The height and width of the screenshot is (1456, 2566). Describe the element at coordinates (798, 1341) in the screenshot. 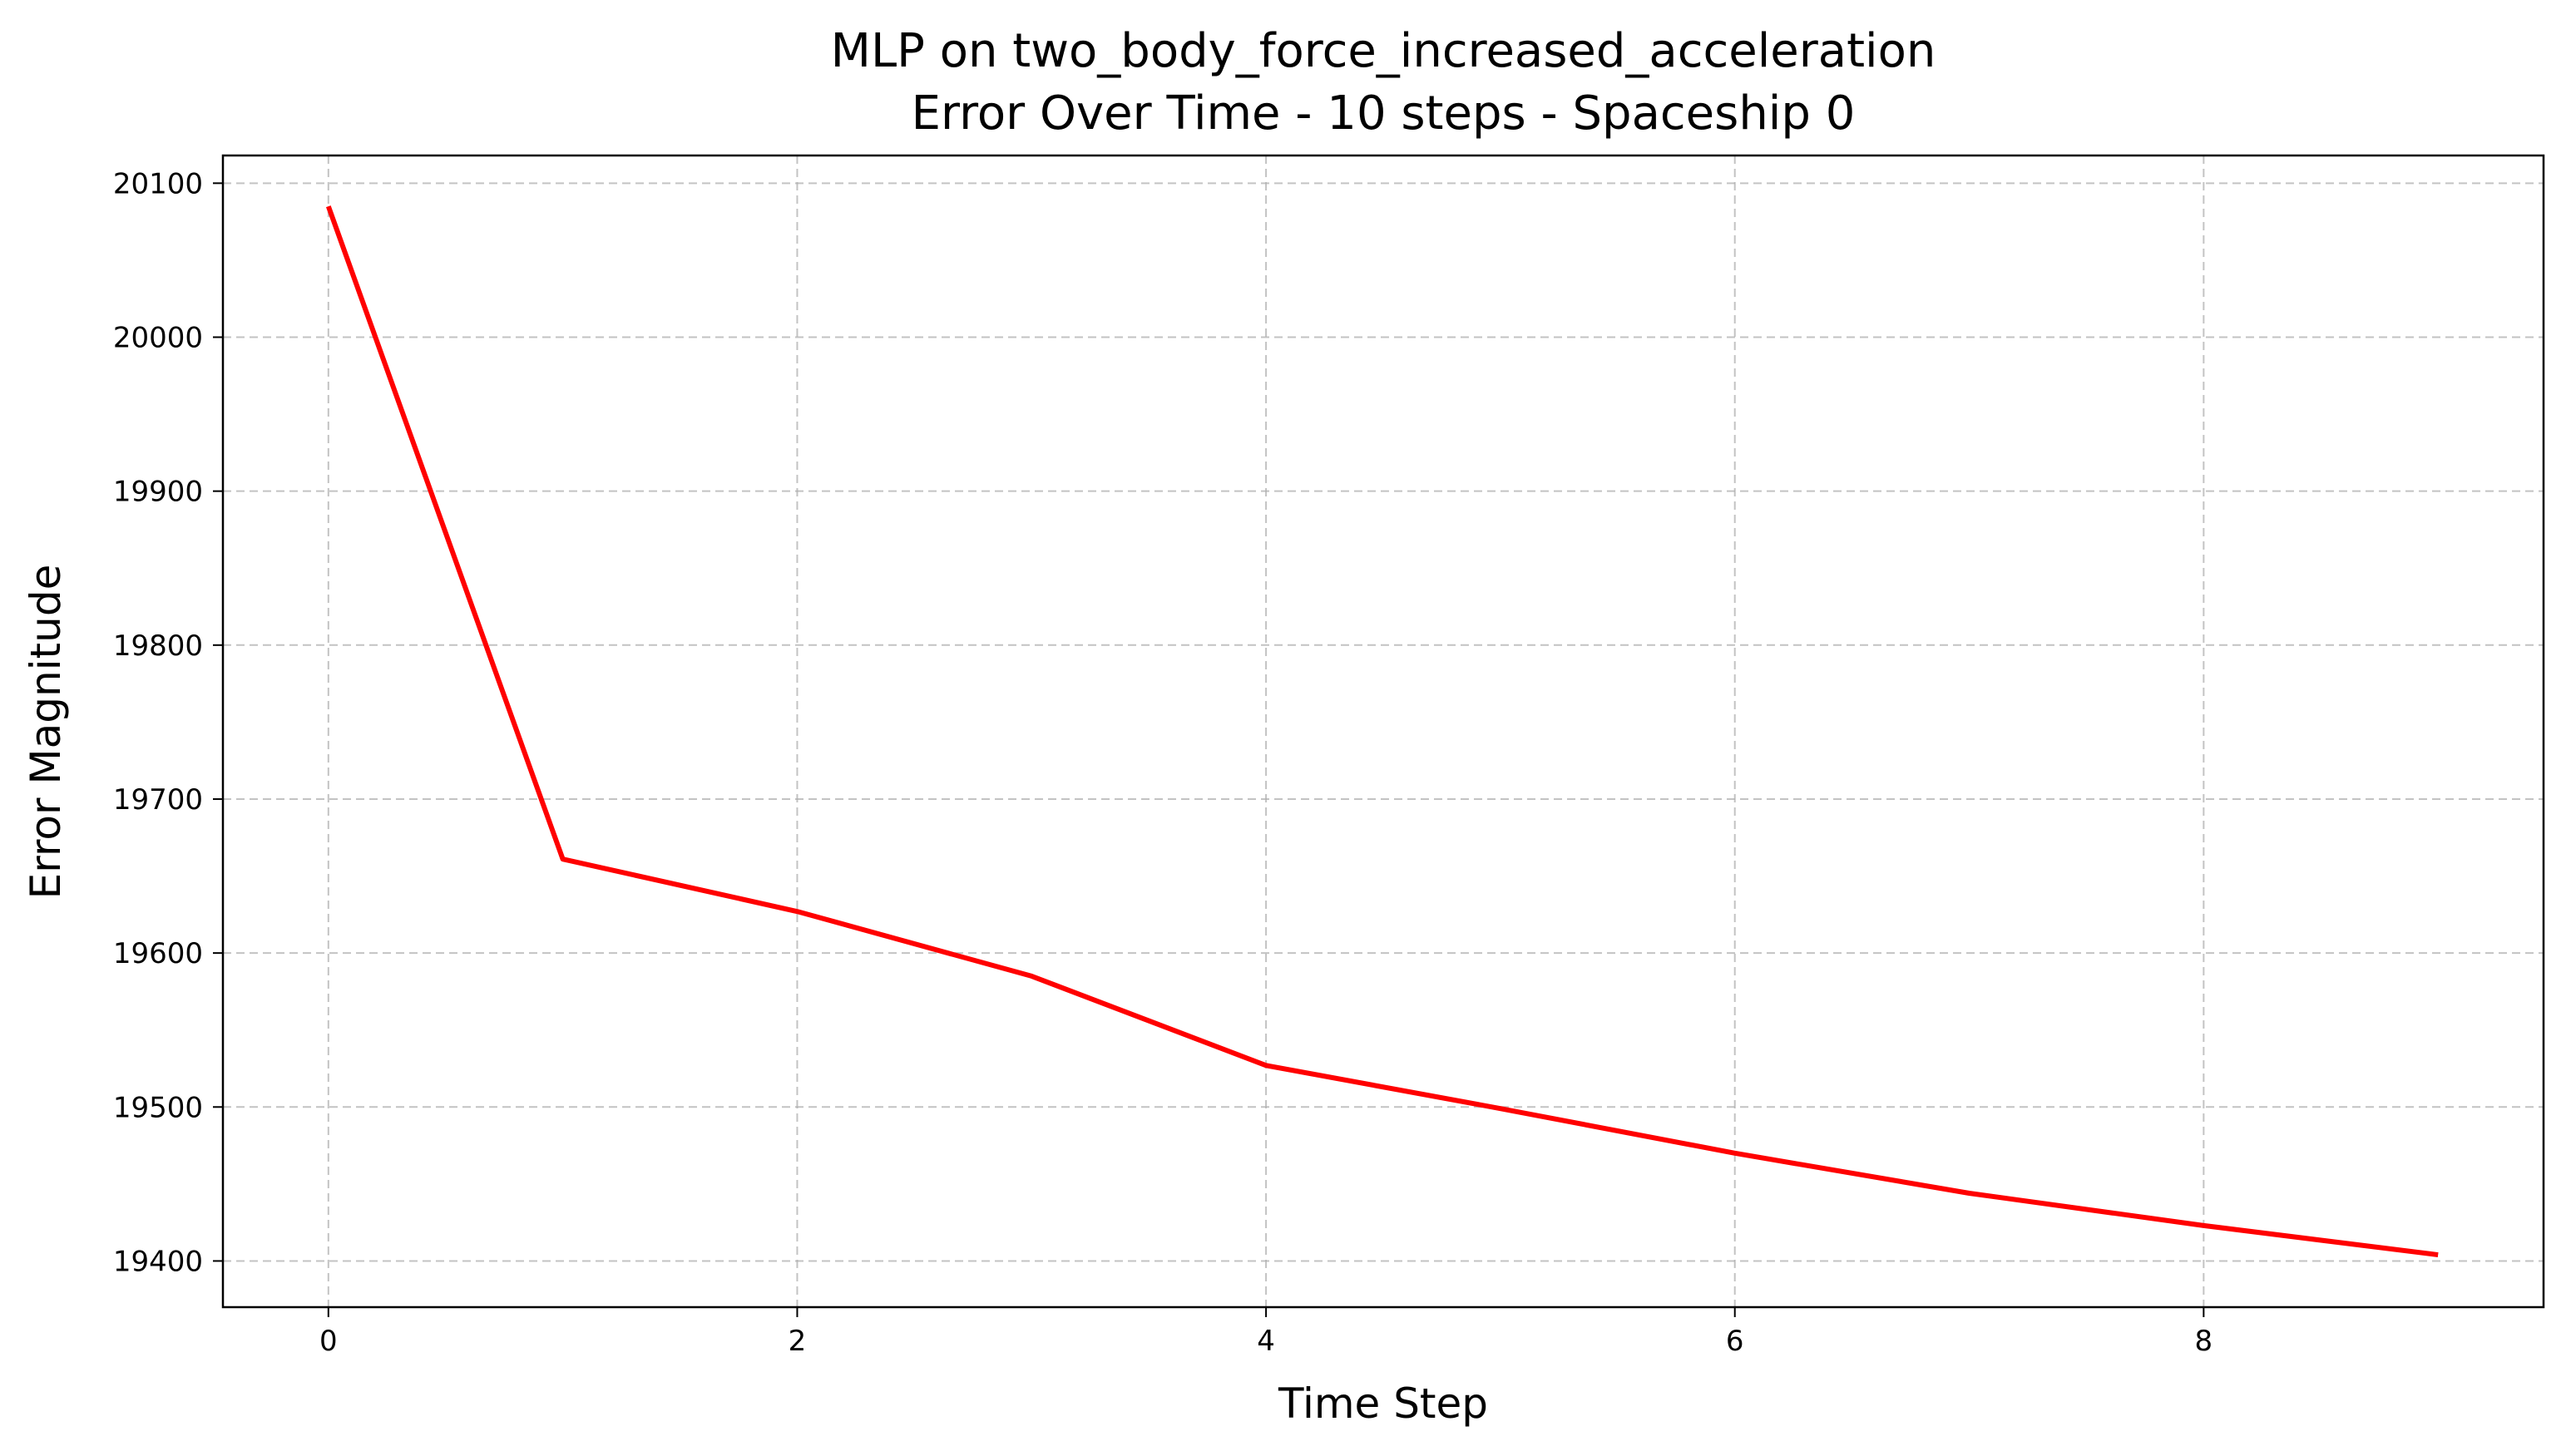

I see `x-tick-label: 2` at that location.